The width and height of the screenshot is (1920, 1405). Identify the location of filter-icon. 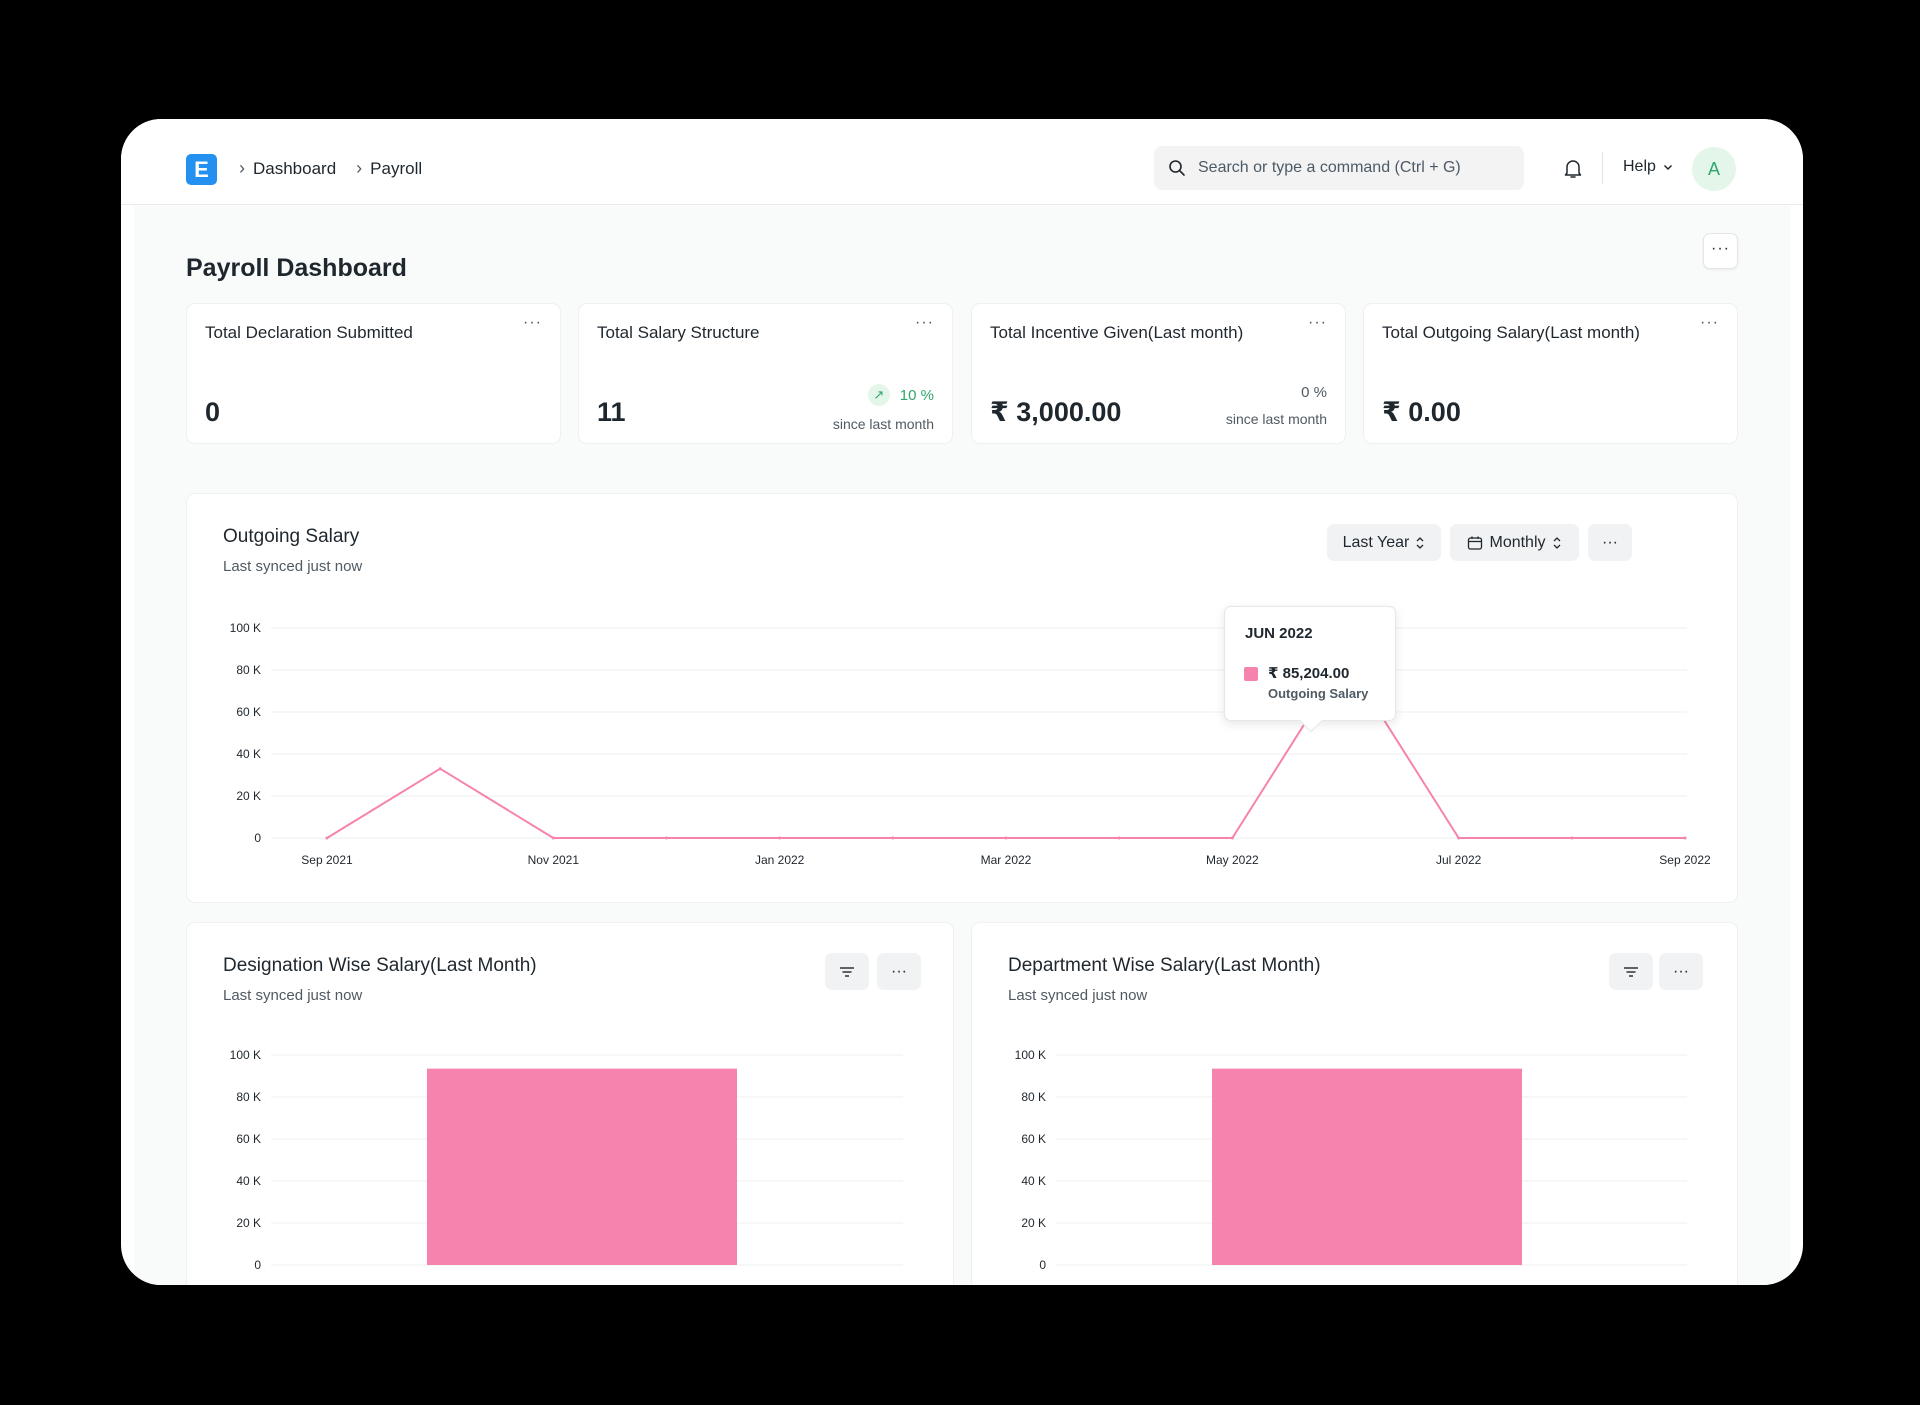
(847, 971).